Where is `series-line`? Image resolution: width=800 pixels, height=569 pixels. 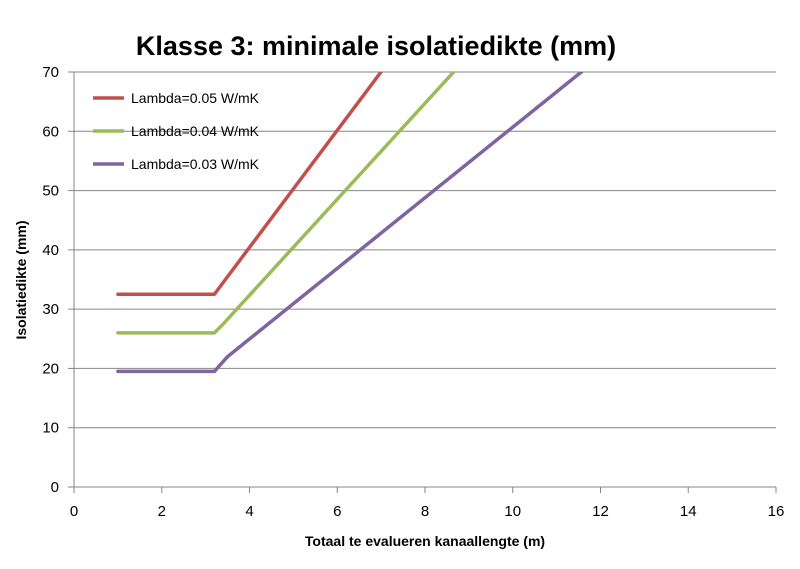
series-line is located at coordinates (250, 184).